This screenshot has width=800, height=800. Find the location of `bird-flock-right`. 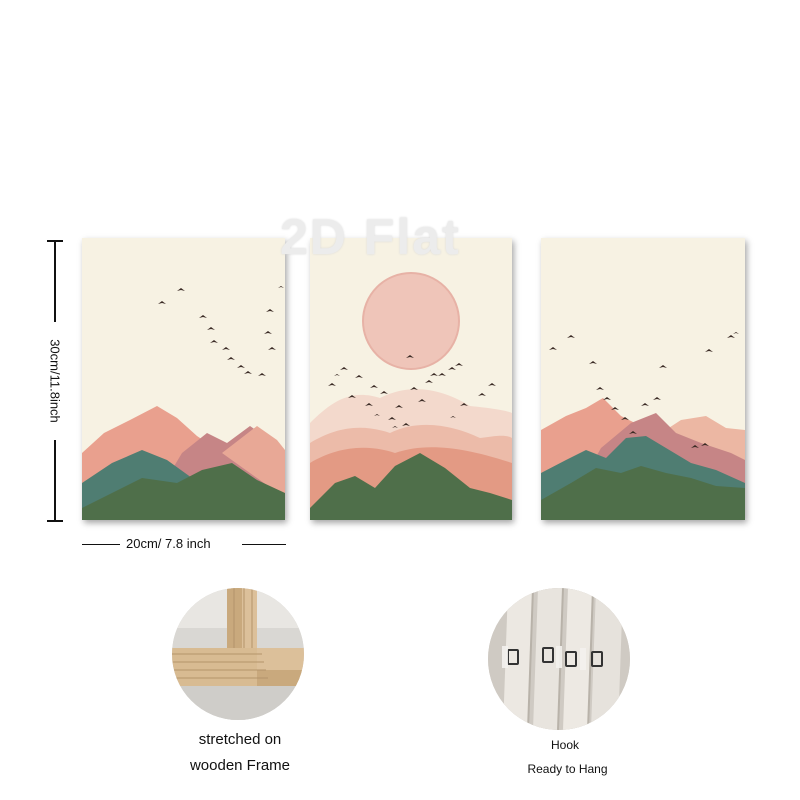

bird-flock-right is located at coordinates (644, 390).